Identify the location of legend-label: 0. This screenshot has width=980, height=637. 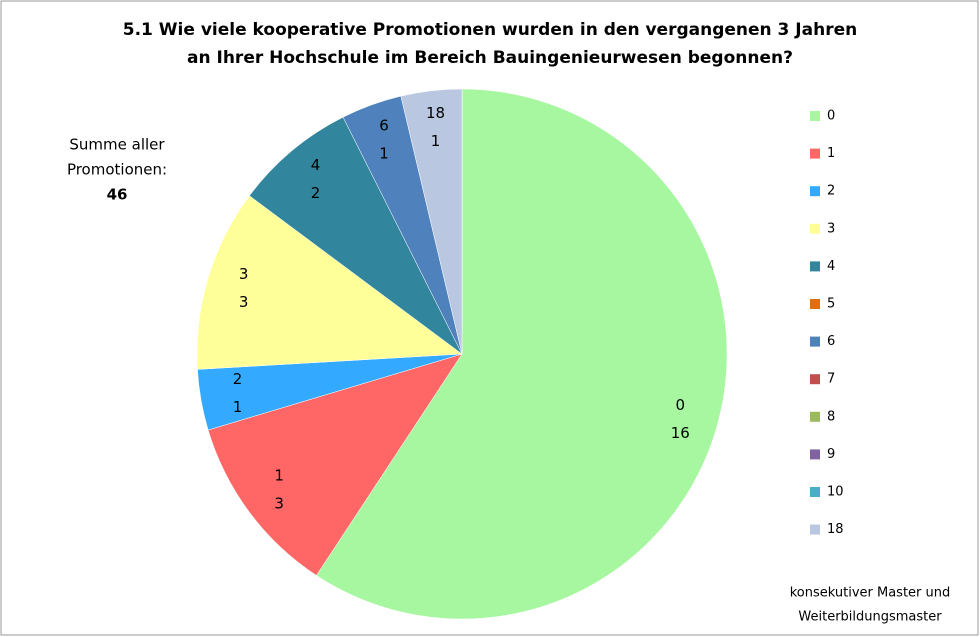
(831, 116).